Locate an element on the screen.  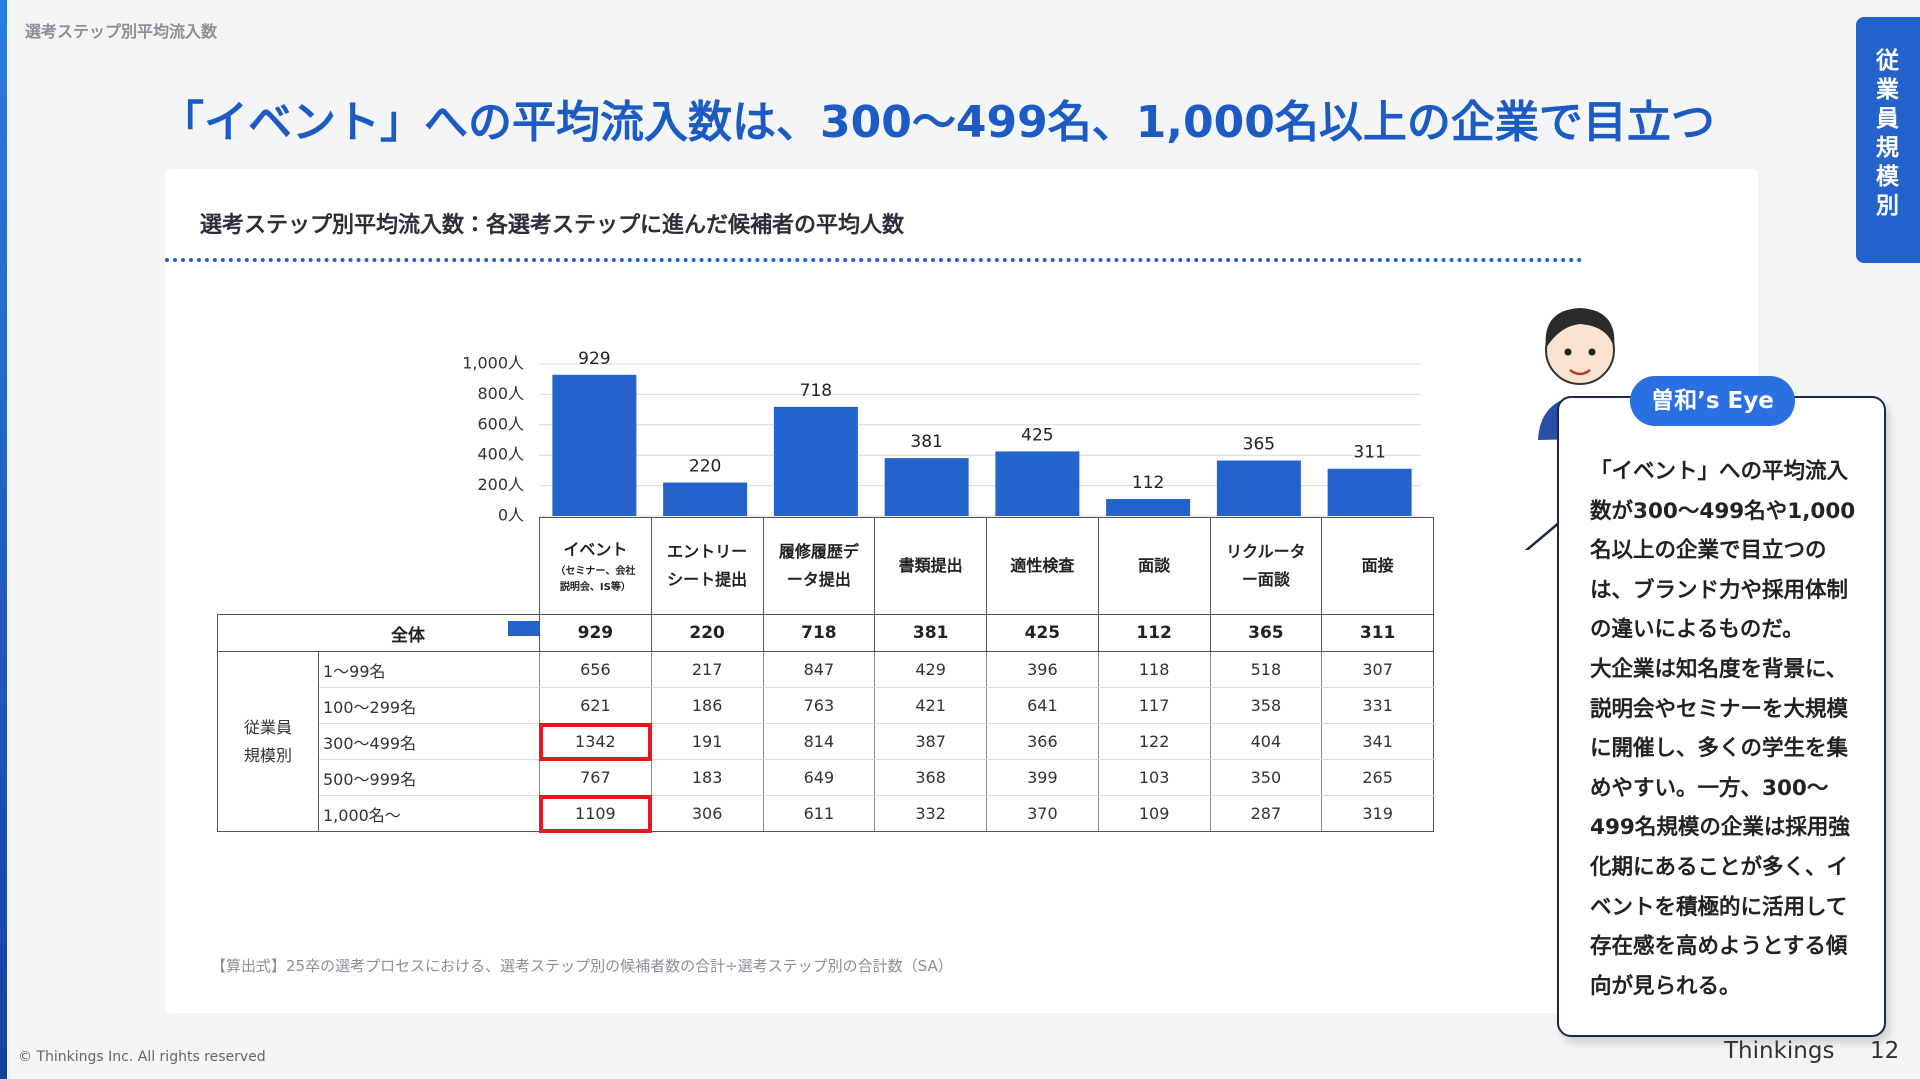
table-row: 100〜299名 621 186 763 421 641 117 358 331 is located at coordinates (826, 705).